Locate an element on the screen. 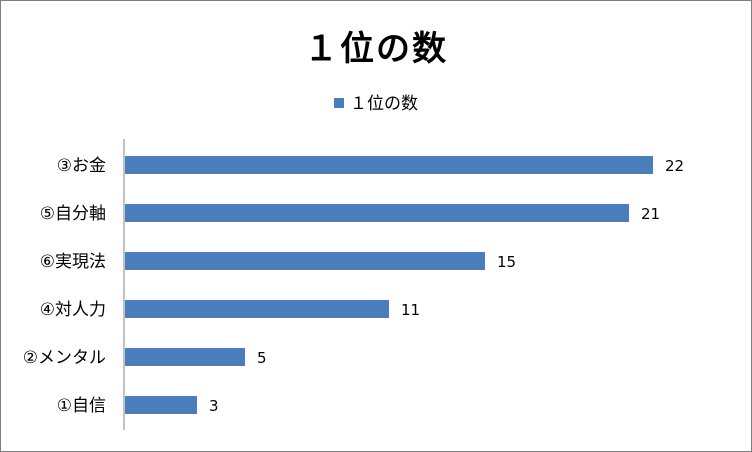  category-label: ③お金 is located at coordinates (81, 166).